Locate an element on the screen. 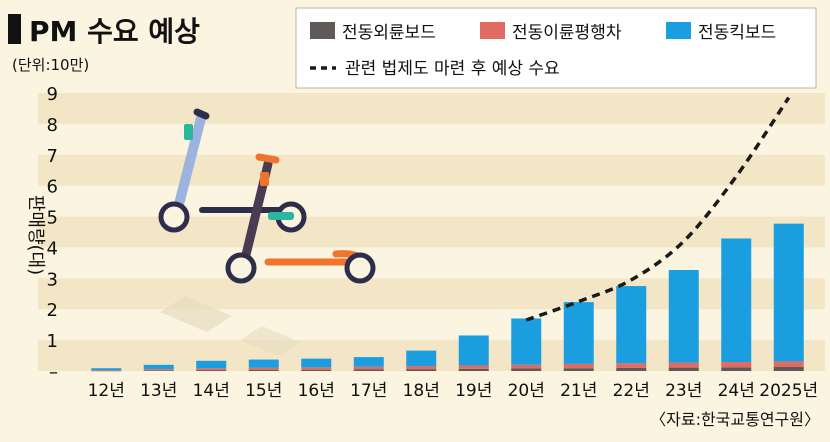  y-tick-label: 6 is located at coordinates (52, 187).